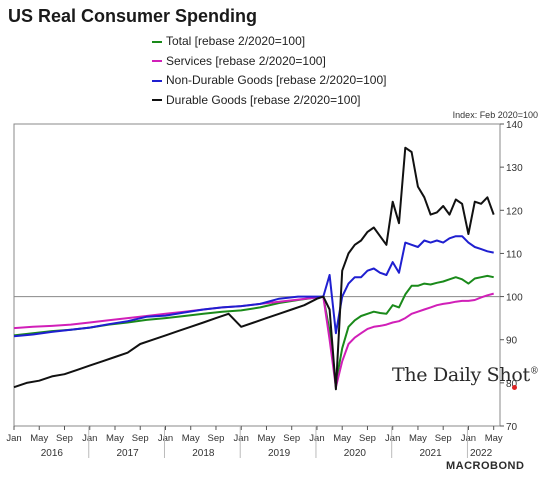 The width and height of the screenshot is (540, 480). Describe the element at coordinates (514, 211) in the screenshot. I see `y-tick-label: 120` at that location.